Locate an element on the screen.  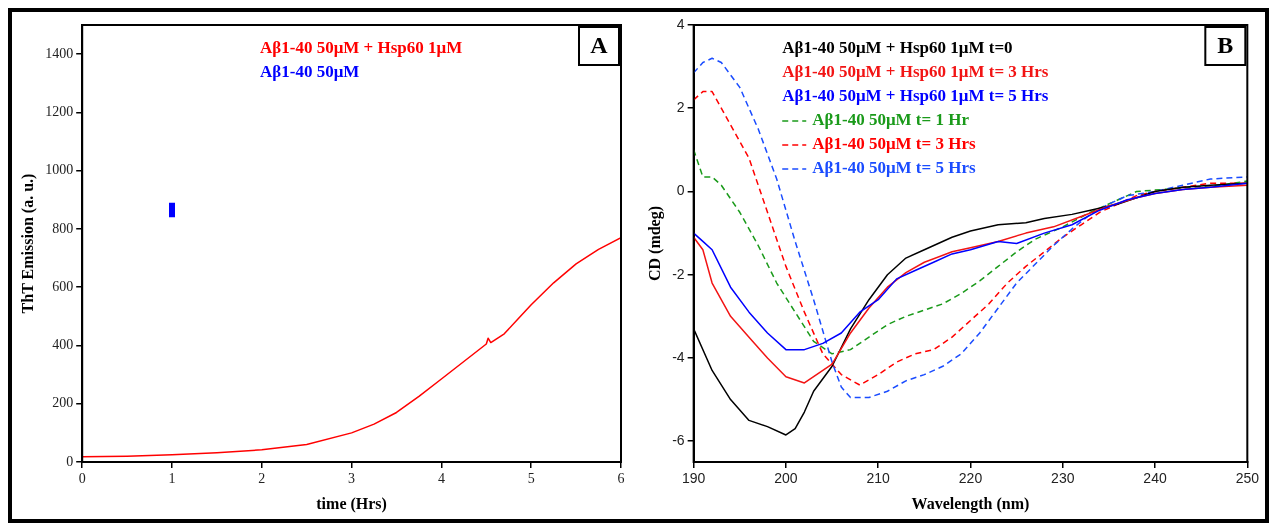
y-tick-label: 400 is located at coordinates (63, 345).